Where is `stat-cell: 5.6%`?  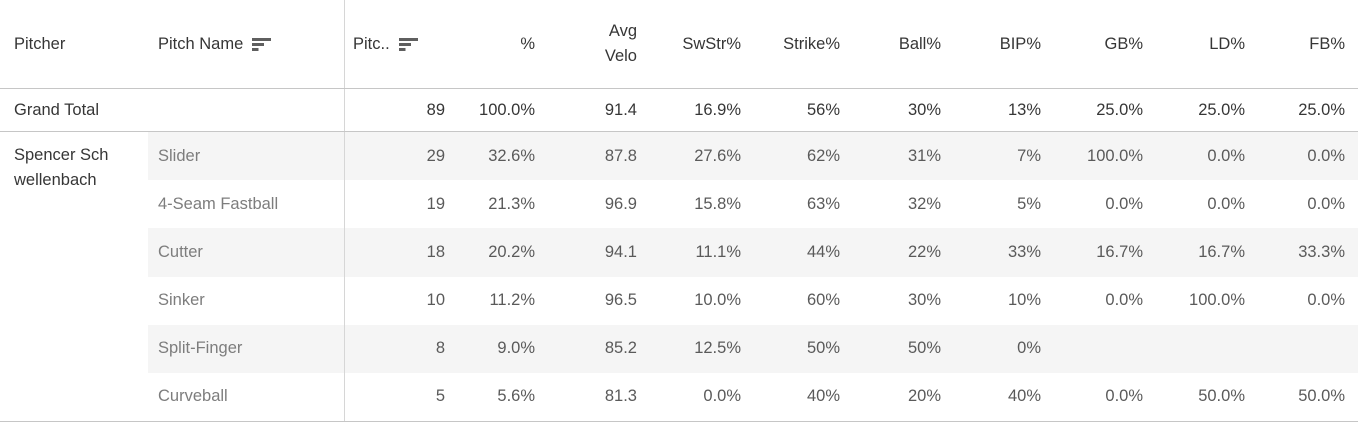 stat-cell: 5.6% is located at coordinates (516, 396).